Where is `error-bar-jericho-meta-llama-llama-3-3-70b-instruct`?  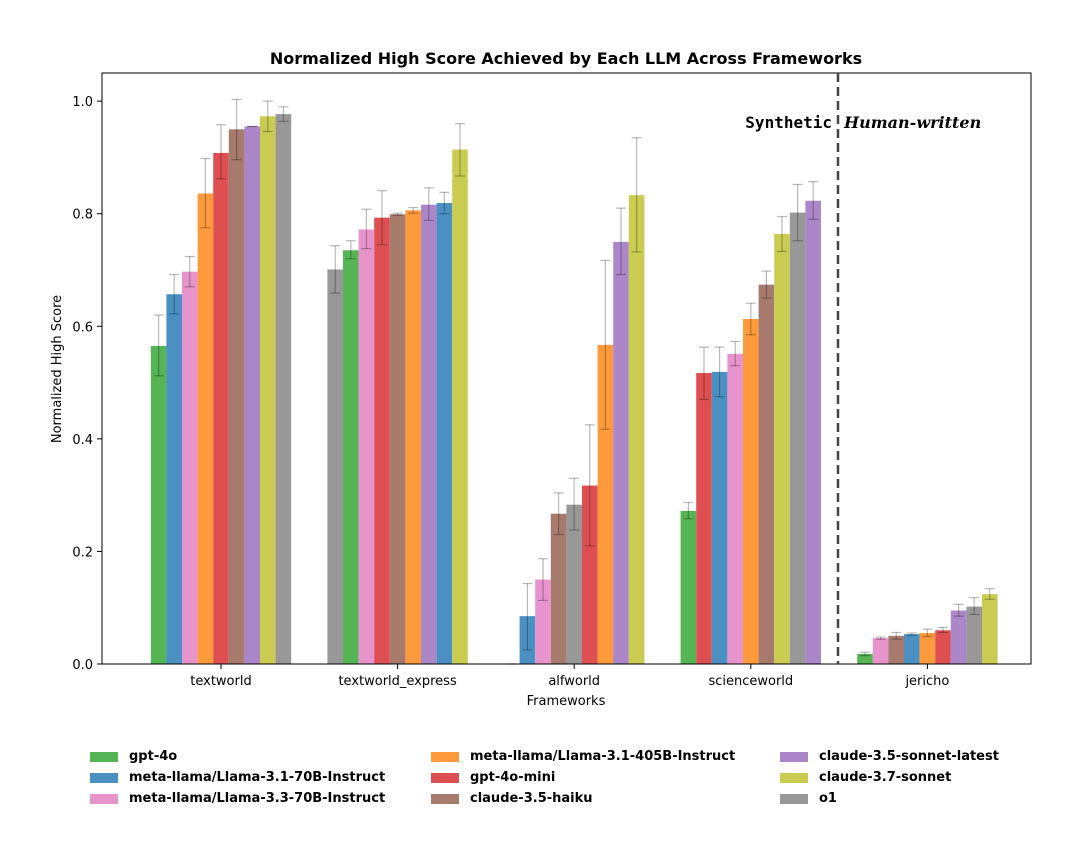
error-bar-jericho-meta-llama-llama-3-3-70b-instruct is located at coordinates (880, 638).